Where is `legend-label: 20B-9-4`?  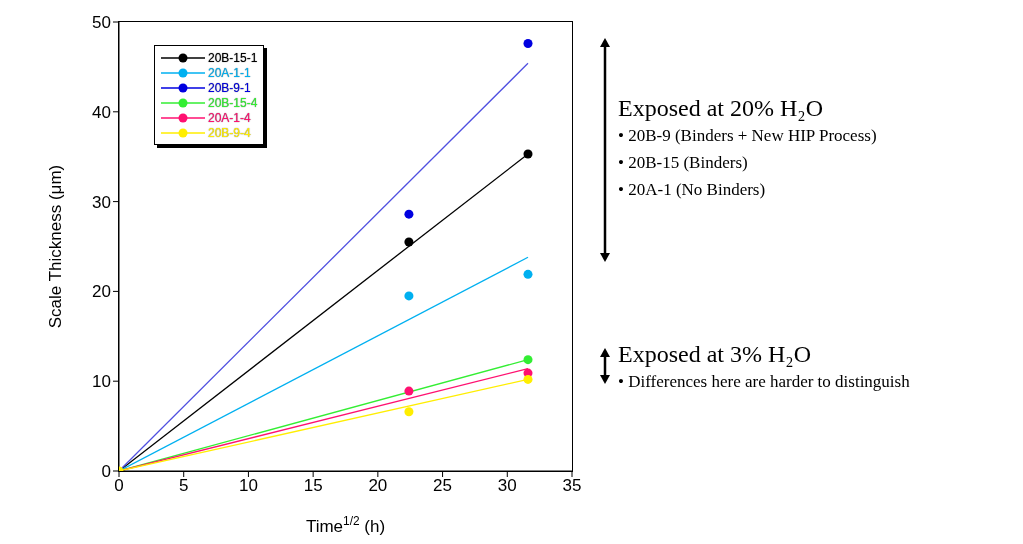
legend-label: 20B-9-4 is located at coordinates (229, 132).